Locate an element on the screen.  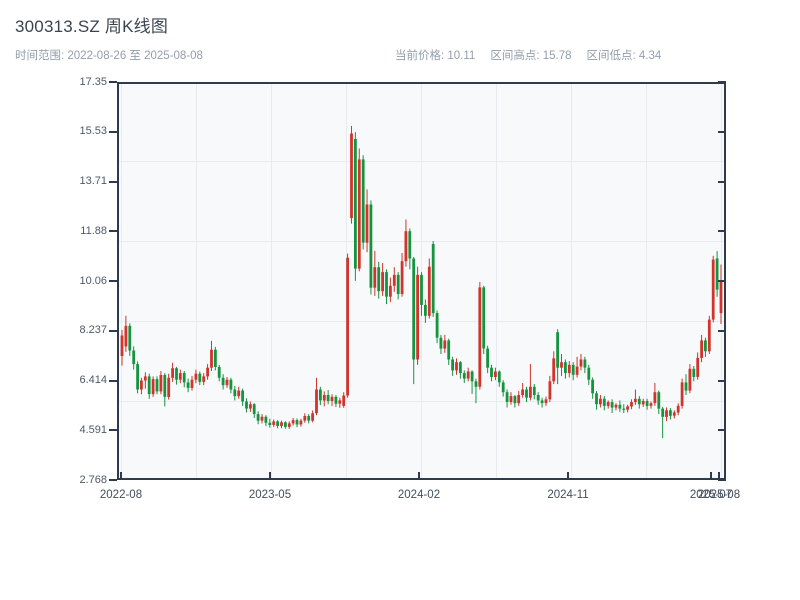
x-tick-label: 2025-08 is located at coordinates (719, 495).